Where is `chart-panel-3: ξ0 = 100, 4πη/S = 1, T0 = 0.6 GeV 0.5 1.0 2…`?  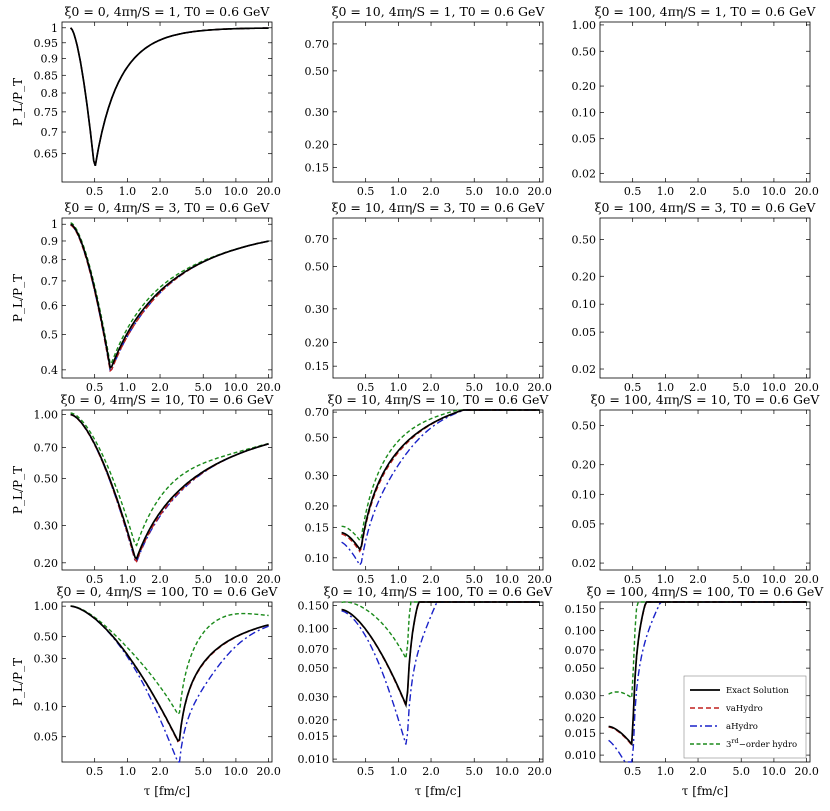
chart-panel-3: ξ0 = 100, 4πη/S = 1, T0 = 0.6 GeV 0.5 1.0 2… is located at coordinates (695, 101).